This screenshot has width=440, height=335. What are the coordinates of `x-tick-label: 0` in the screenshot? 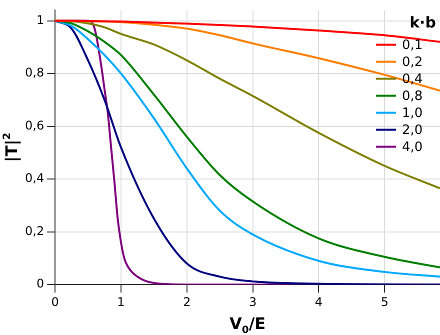 It's located at (55, 301).